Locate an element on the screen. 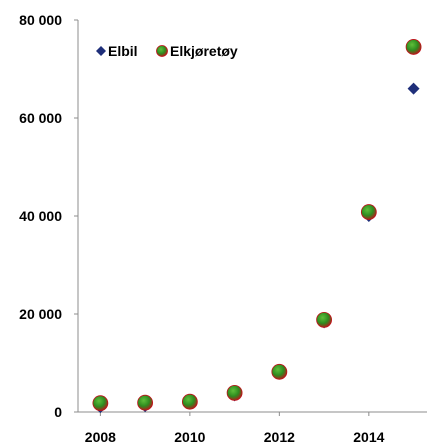 This screenshot has height=443, width=427. x-axis-ticks: 2008 2010 2012 2014 is located at coordinates (235, 427).